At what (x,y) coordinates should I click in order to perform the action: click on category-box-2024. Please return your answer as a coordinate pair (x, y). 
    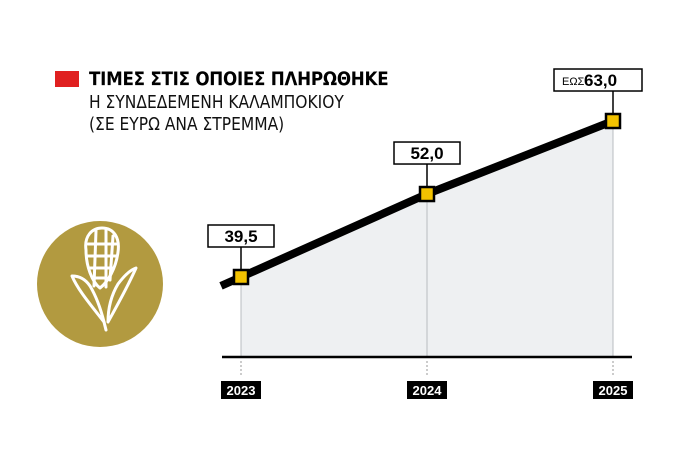
    Looking at the image, I should click on (427, 390).